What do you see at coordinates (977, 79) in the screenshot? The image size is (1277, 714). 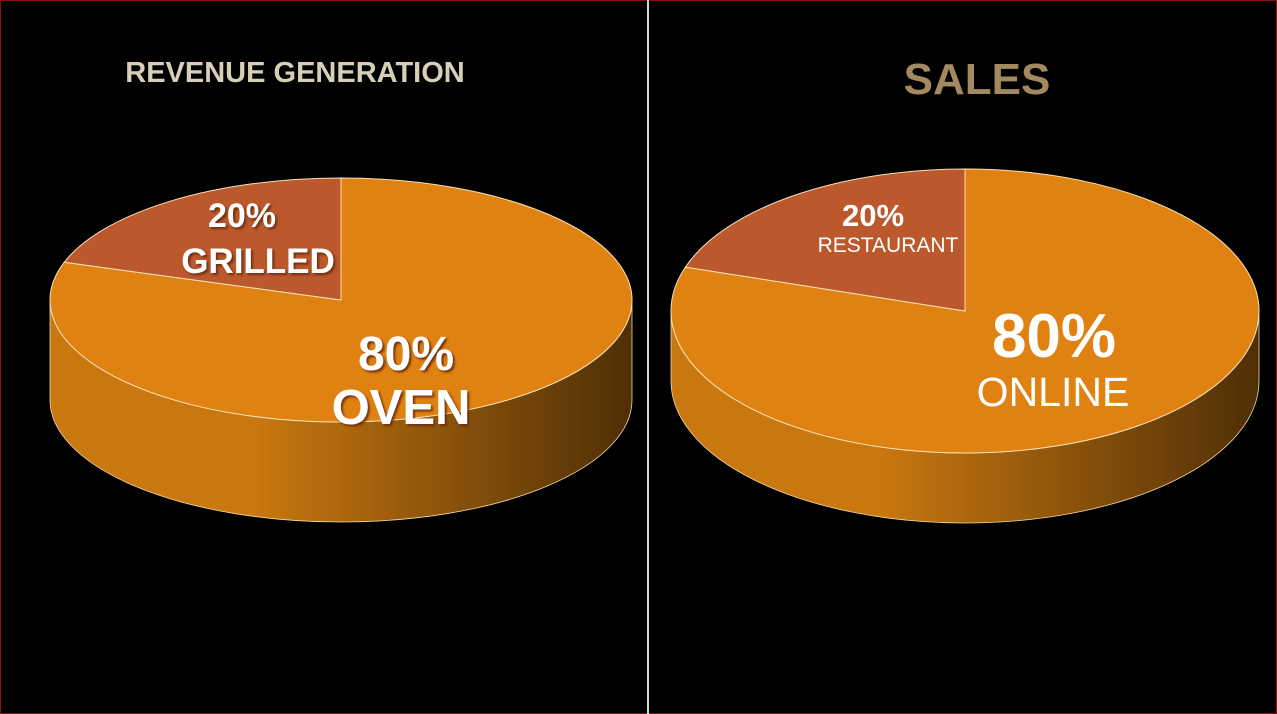 I see `chart-title-sales: SALES` at bounding box center [977, 79].